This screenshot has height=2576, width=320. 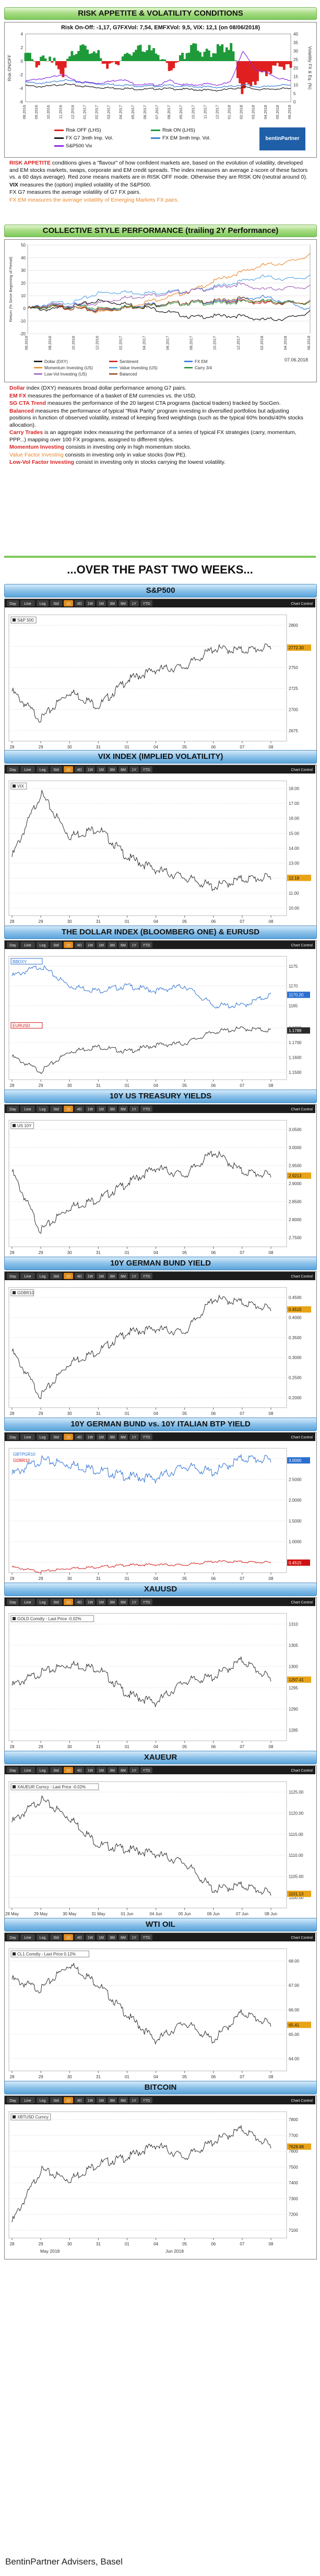 I want to click on dollar-toolbar-button-label: Std, so click(x=56, y=945).